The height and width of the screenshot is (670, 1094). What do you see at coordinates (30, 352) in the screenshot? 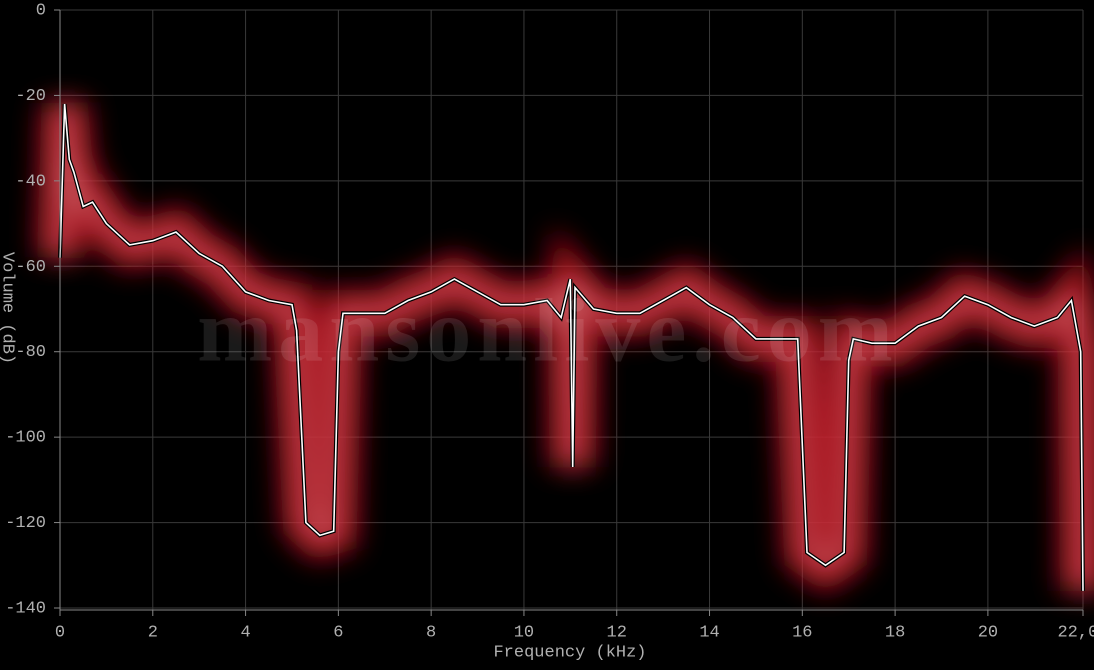
I see `y-tick-label: -80` at bounding box center [30, 352].